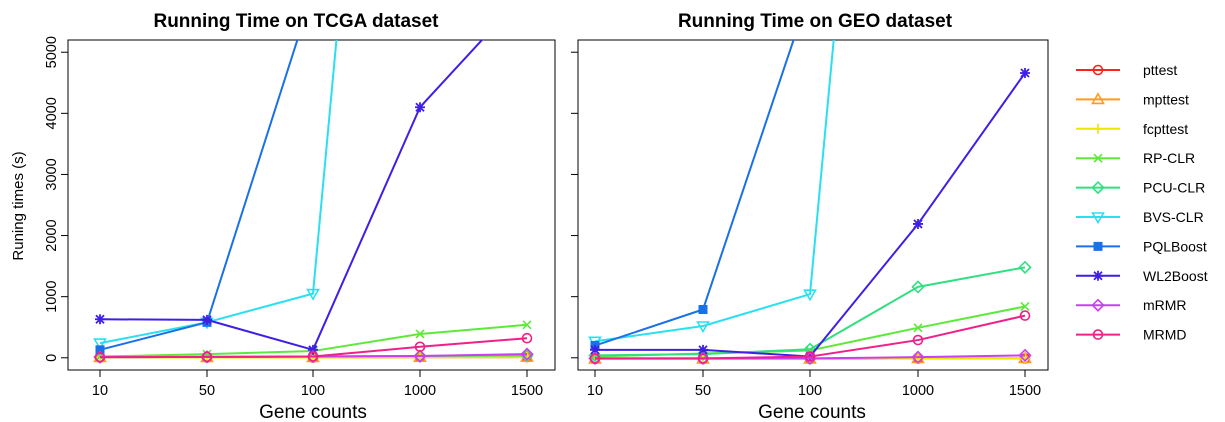 This screenshot has height=422, width=1225. What do you see at coordinates (812, 412) in the screenshot?
I see `geo-x-axis-label: Gene counts` at bounding box center [812, 412].